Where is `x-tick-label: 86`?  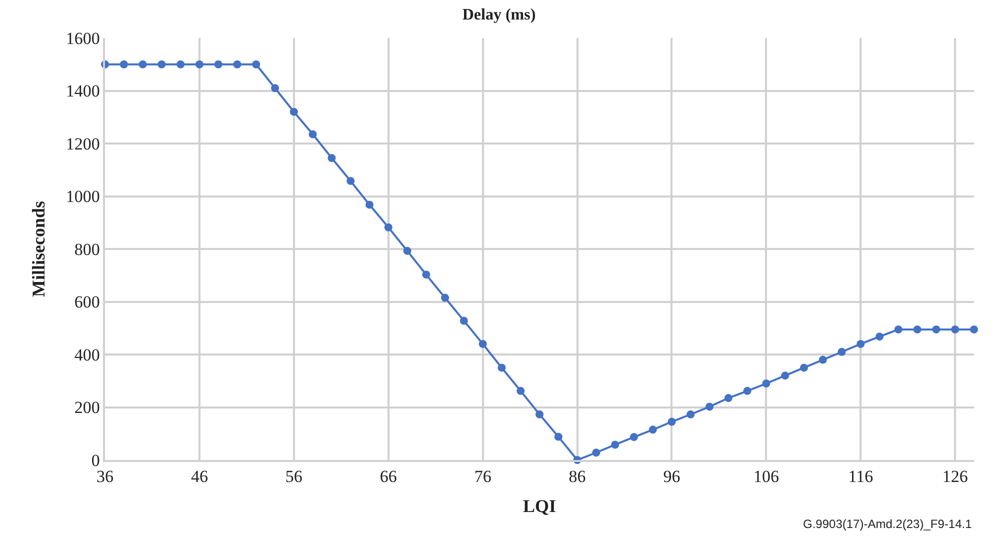 x-tick-label: 86 is located at coordinates (577, 476).